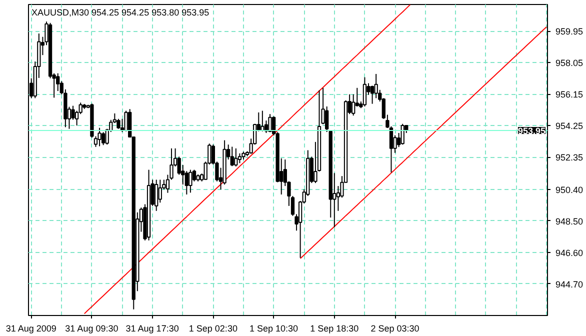 The image size is (586, 336). I want to click on y-tick-label: 948.50, so click(570, 221).